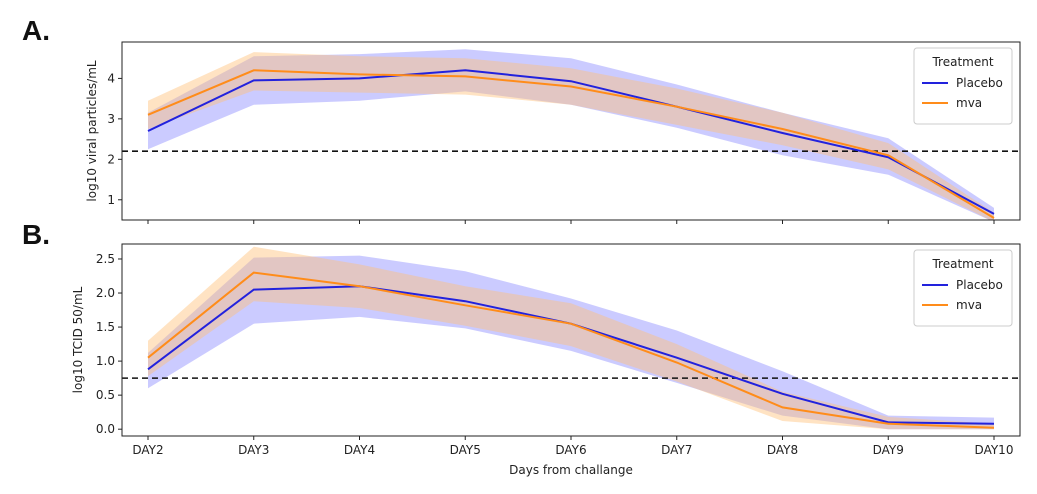  What do you see at coordinates (111, 78) in the screenshot?
I see `y-tick-label: 4` at bounding box center [111, 78].